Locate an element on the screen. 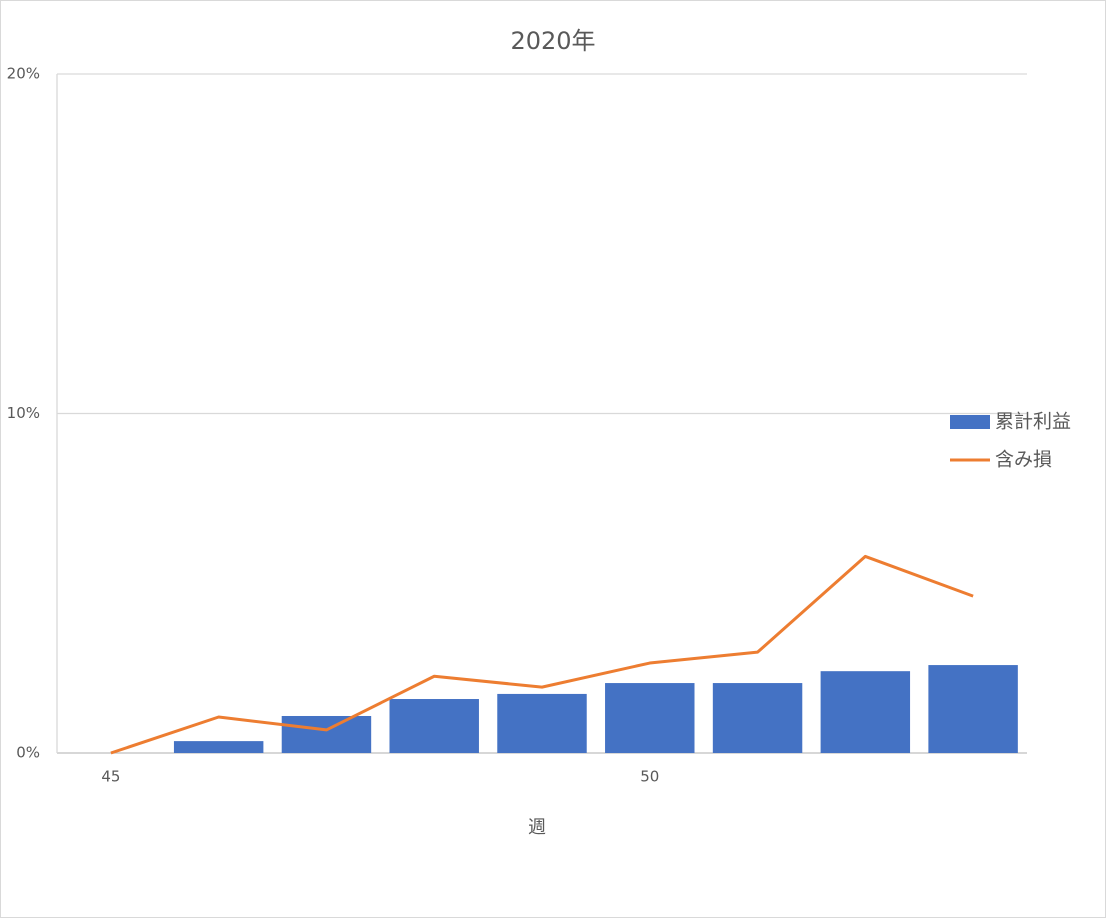 The width and height of the screenshot is (1106, 918). y-tick-label: 10% is located at coordinates (23, 413).